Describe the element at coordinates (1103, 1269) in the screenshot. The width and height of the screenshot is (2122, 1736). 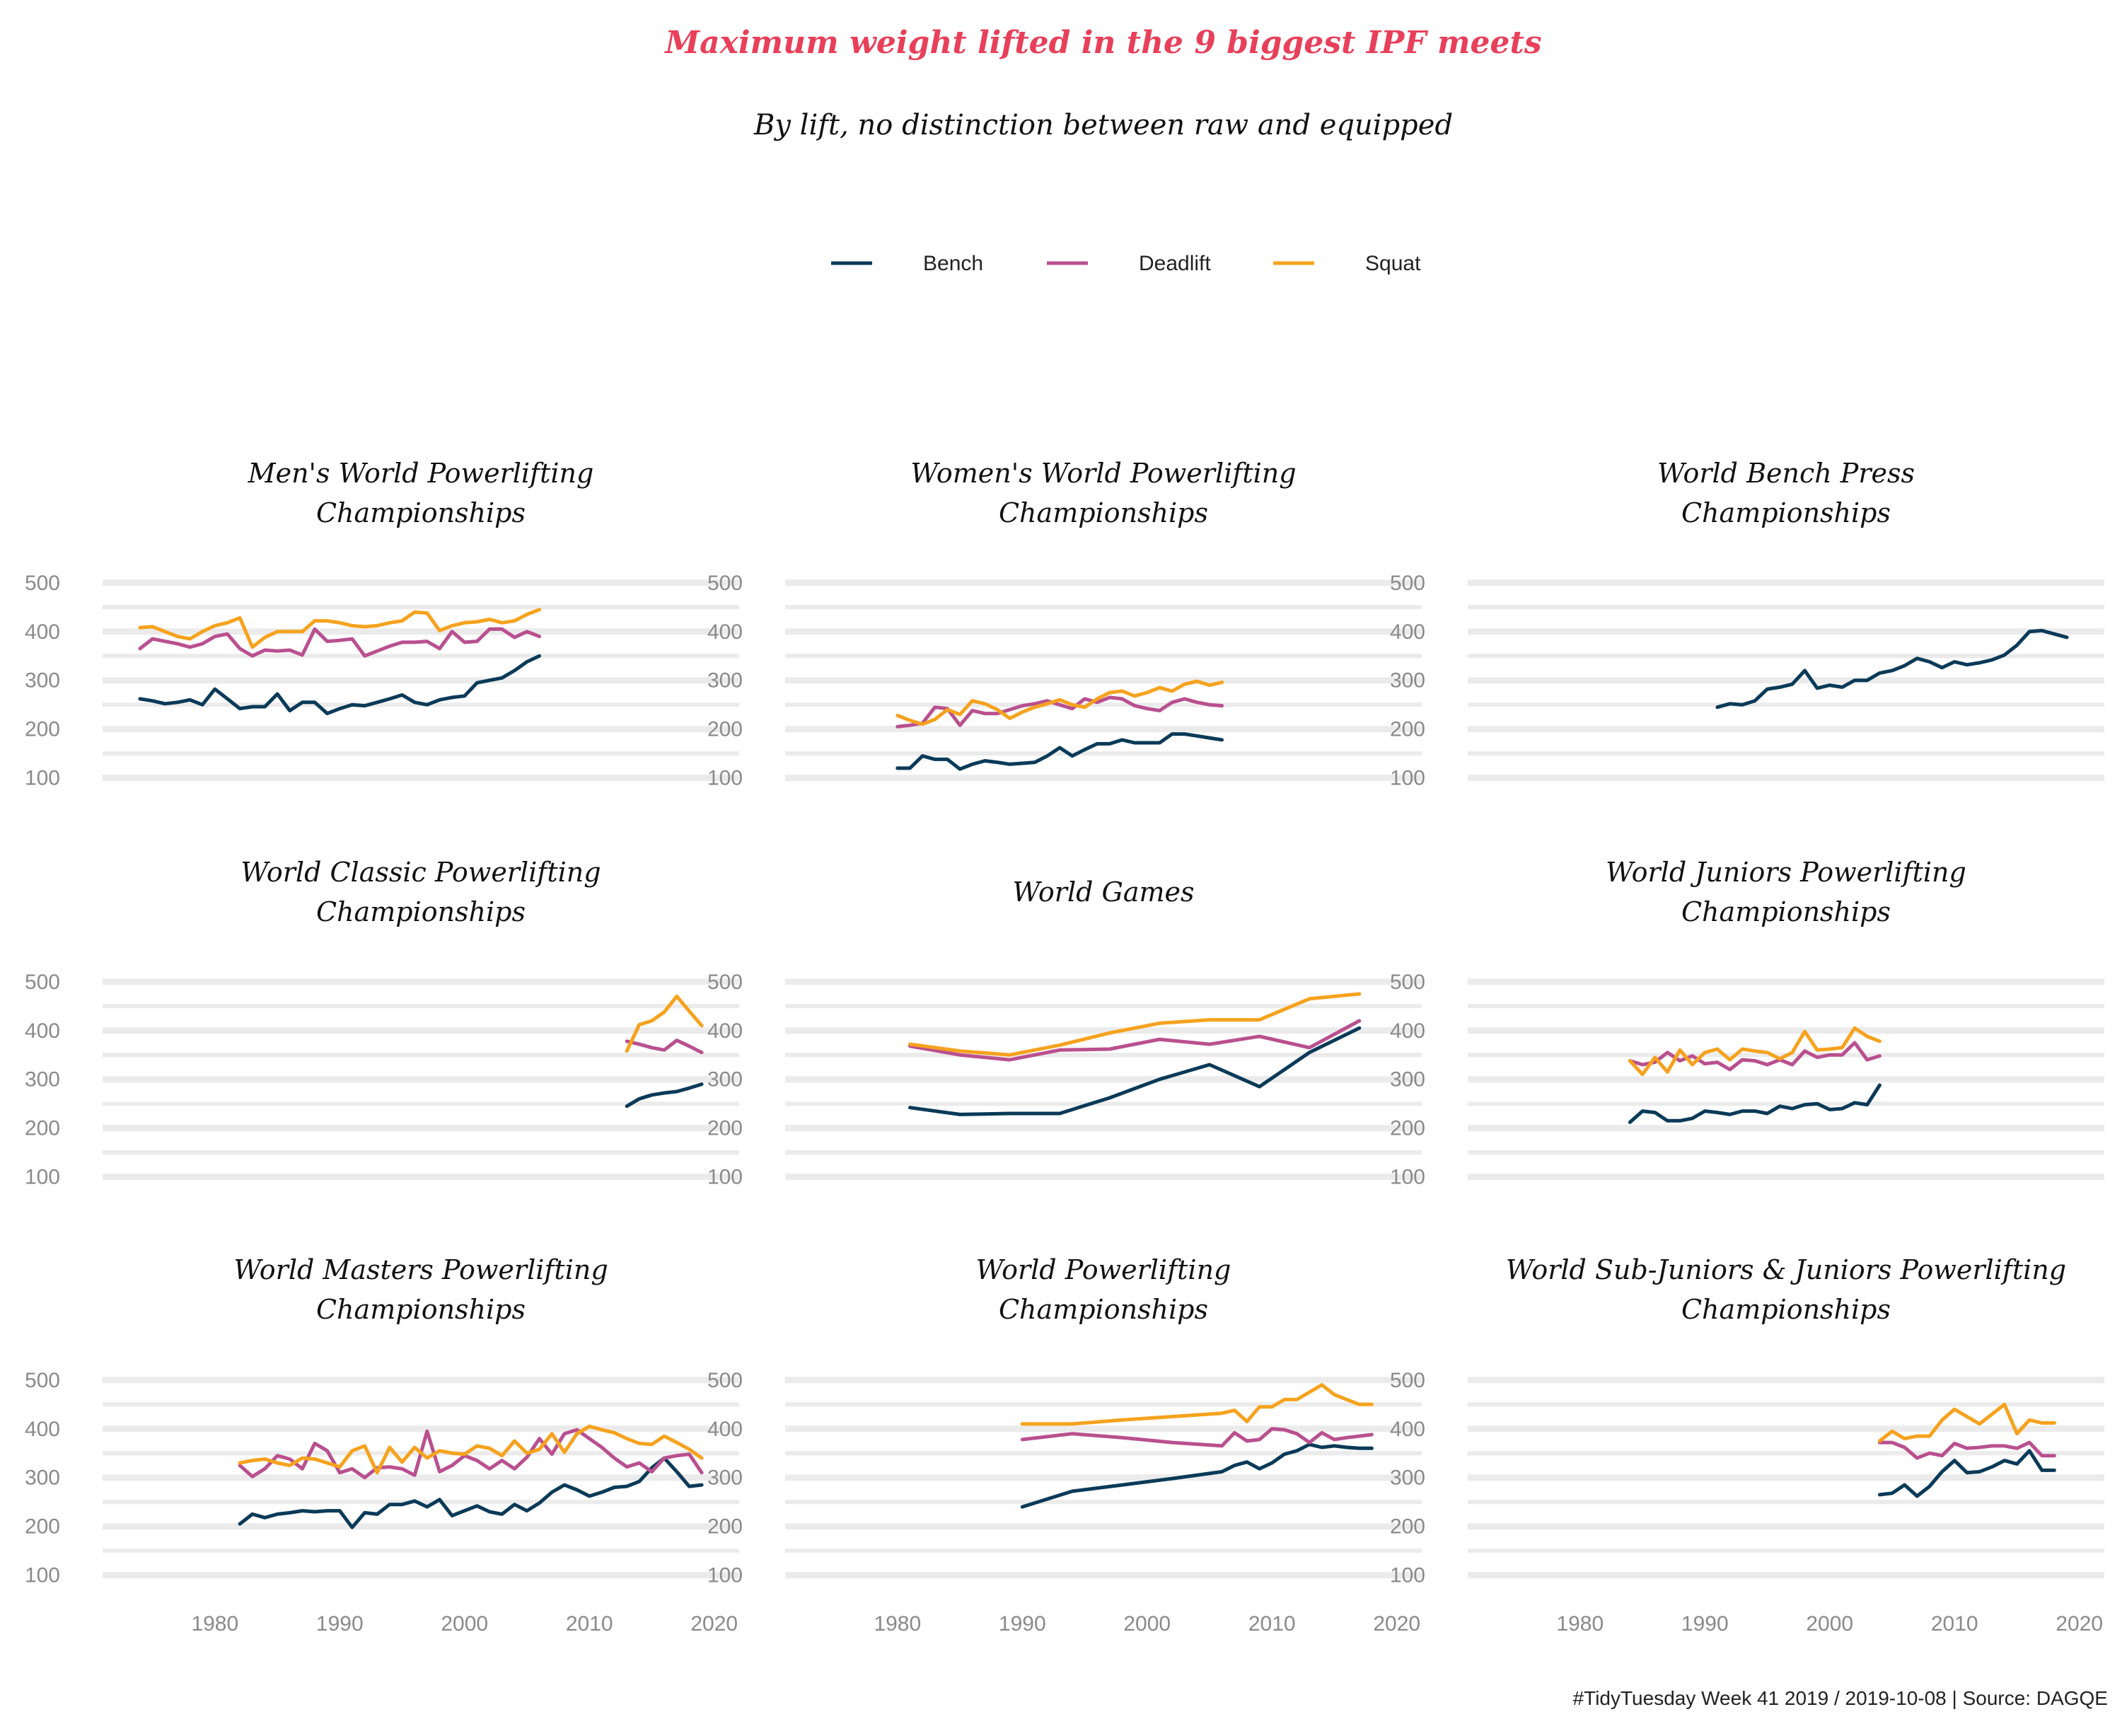
I see `facet-title-line: World Powerlifting` at that location.